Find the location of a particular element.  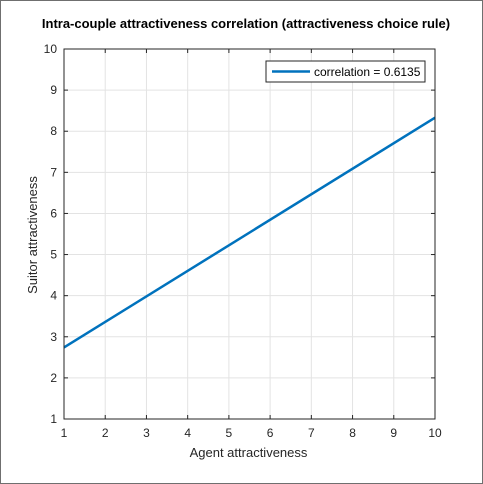

y-tick-label: 2 is located at coordinates (53, 378).